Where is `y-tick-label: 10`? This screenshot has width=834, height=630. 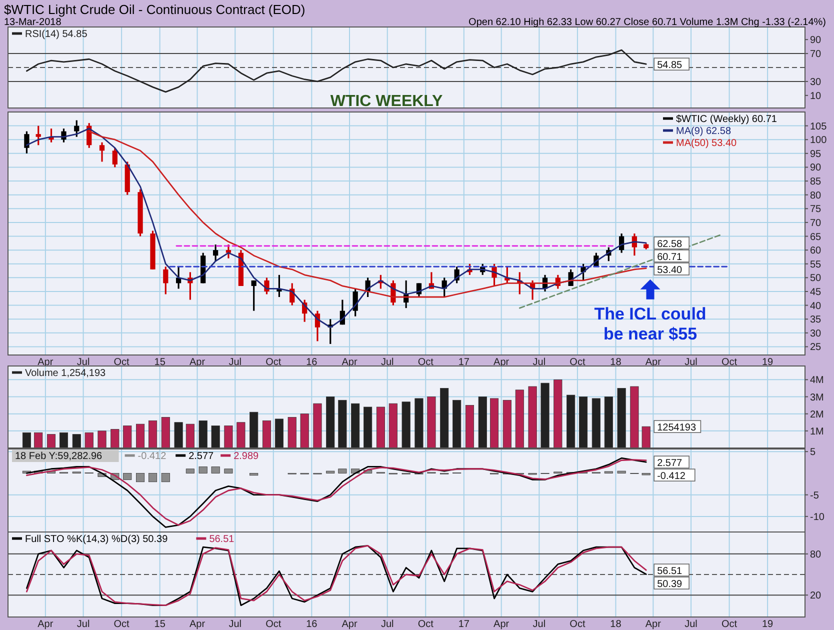 y-tick-label: 10 is located at coordinates (816, 96).